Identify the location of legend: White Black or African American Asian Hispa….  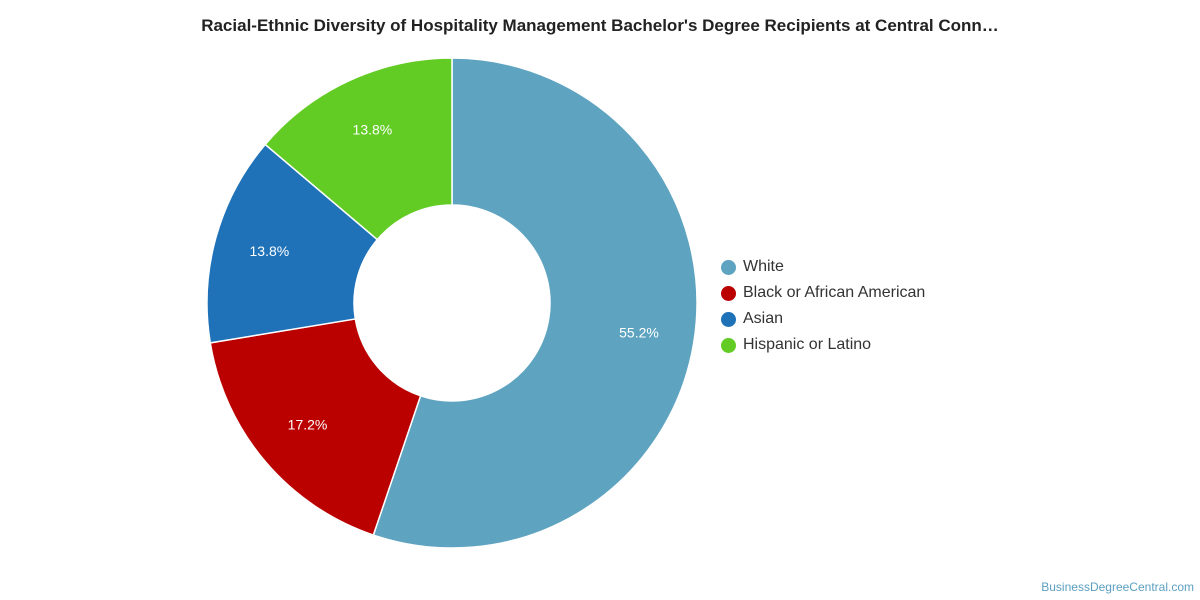
(823, 306).